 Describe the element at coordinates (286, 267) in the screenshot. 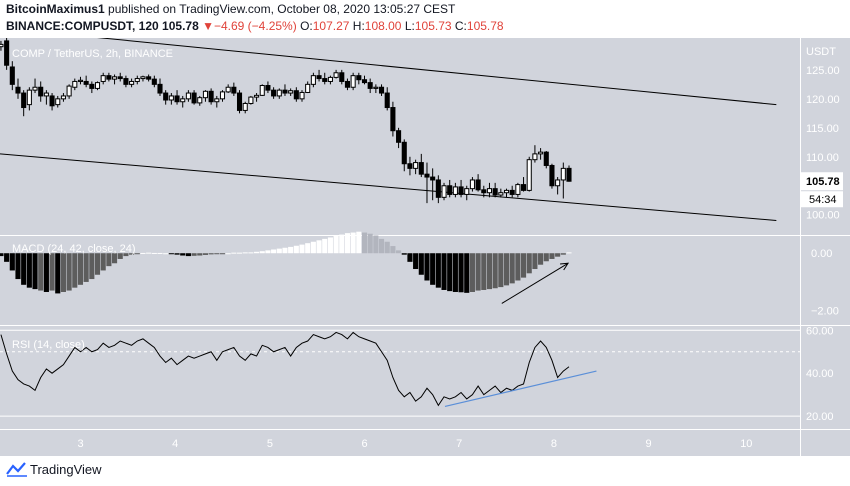

I see `macd-pane` at that location.